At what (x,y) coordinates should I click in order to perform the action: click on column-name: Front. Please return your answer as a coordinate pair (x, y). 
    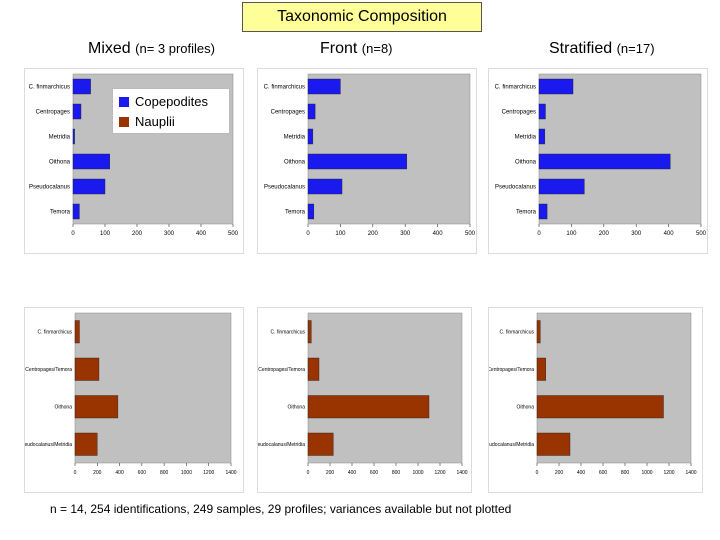
    Looking at the image, I should click on (339, 48).